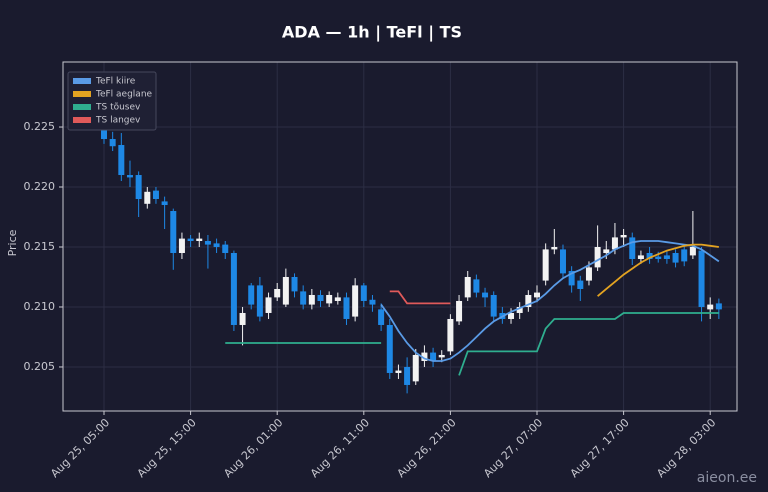 The height and width of the screenshot is (492, 768). Describe the element at coordinates (115, 82) in the screenshot. I see `legend-label: TeFl kiire` at that location.